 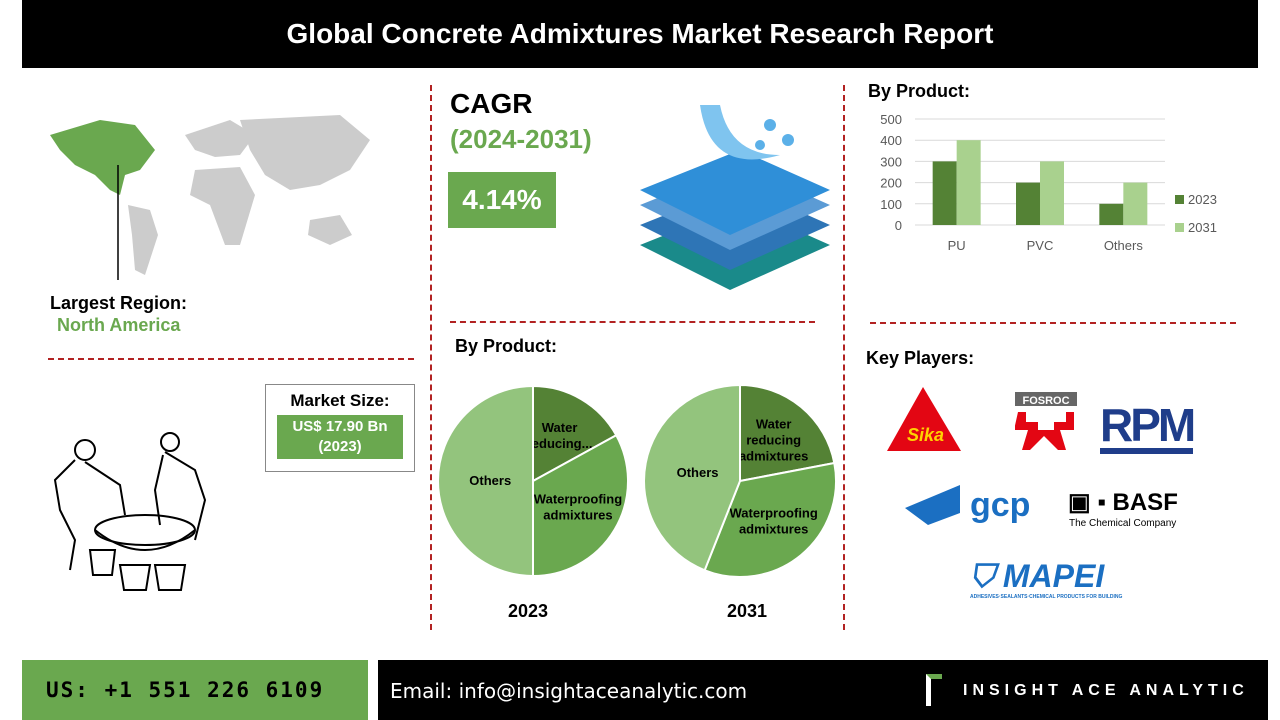 What do you see at coordinates (1045, 401) in the screenshot?
I see `svg-text: FOSROC` at bounding box center [1045, 401].